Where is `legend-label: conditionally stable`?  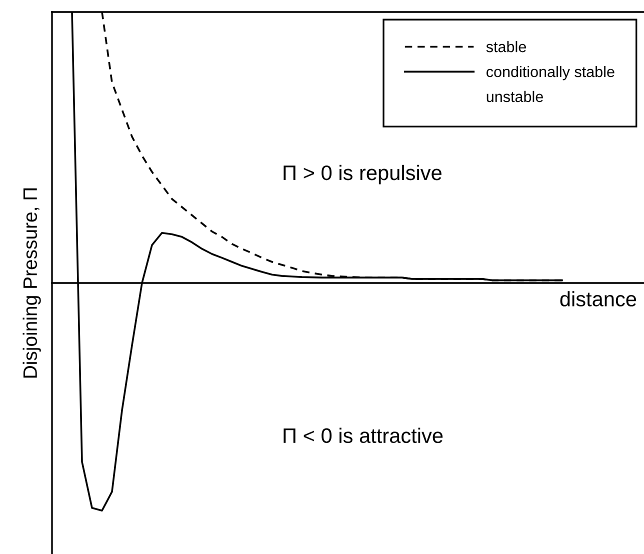
legend-label: conditionally stable is located at coordinates (550, 73).